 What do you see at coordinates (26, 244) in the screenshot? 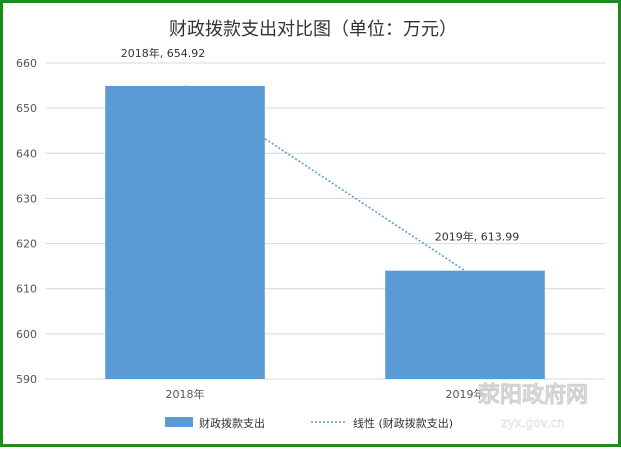
I see `y-tick-label: 620` at bounding box center [26, 244].